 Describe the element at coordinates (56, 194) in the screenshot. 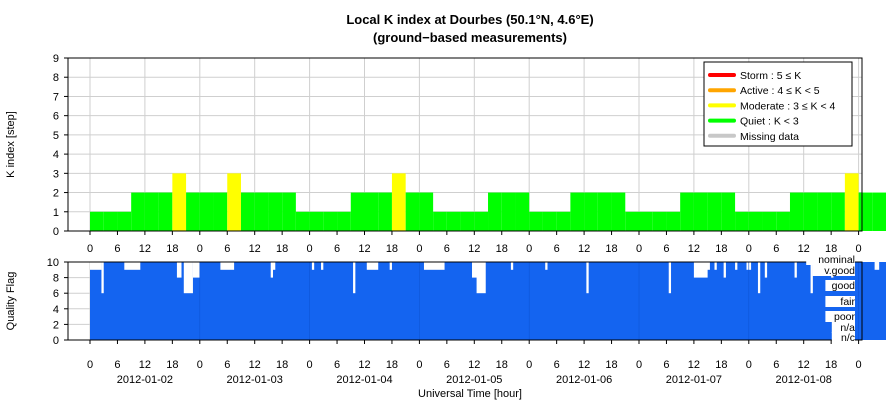

I see `k-ytick-label: 2` at that location.